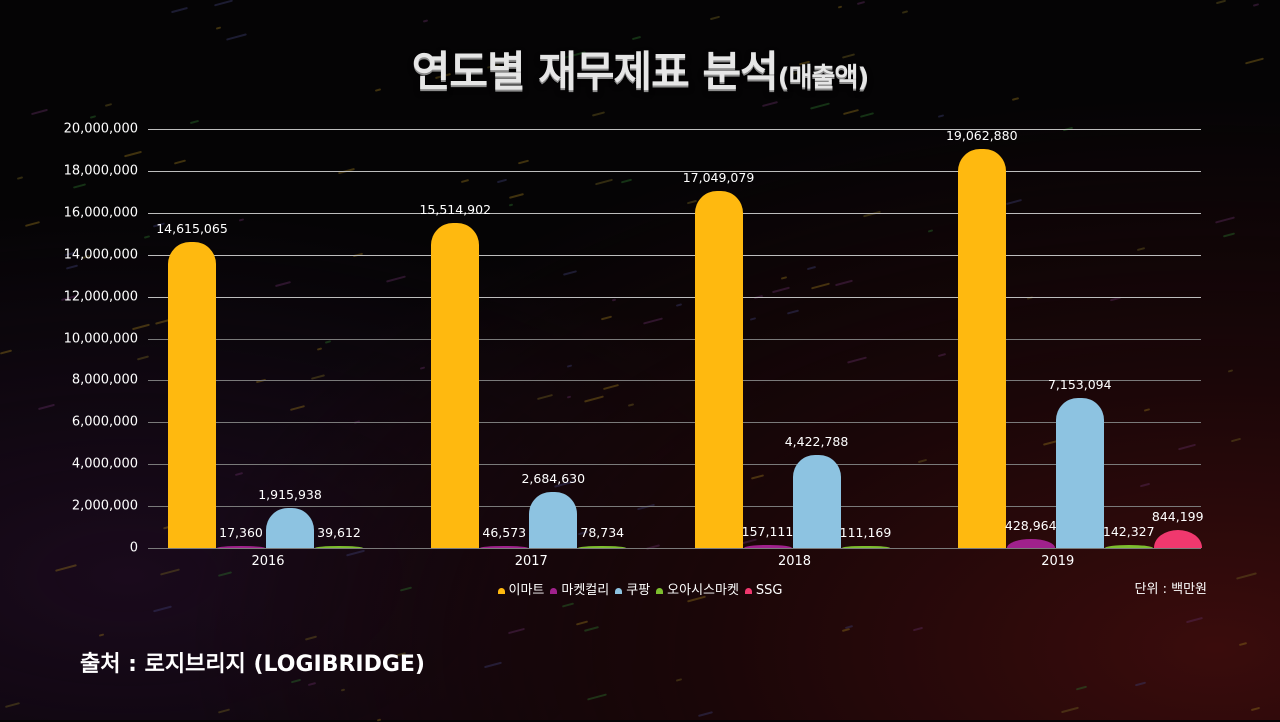  What do you see at coordinates (553, 478) in the screenshot?
I see `value-label: 2,684,630` at bounding box center [553, 478].